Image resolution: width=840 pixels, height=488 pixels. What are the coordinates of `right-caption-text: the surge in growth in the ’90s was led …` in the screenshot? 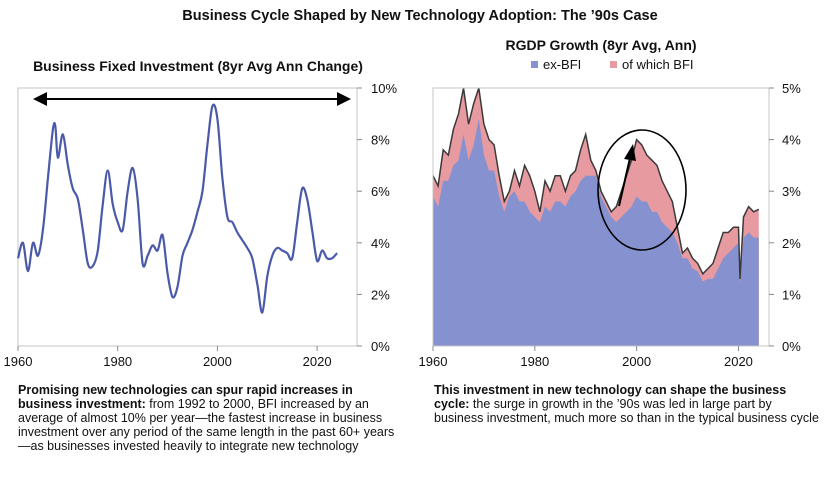 It's located at (626, 411).